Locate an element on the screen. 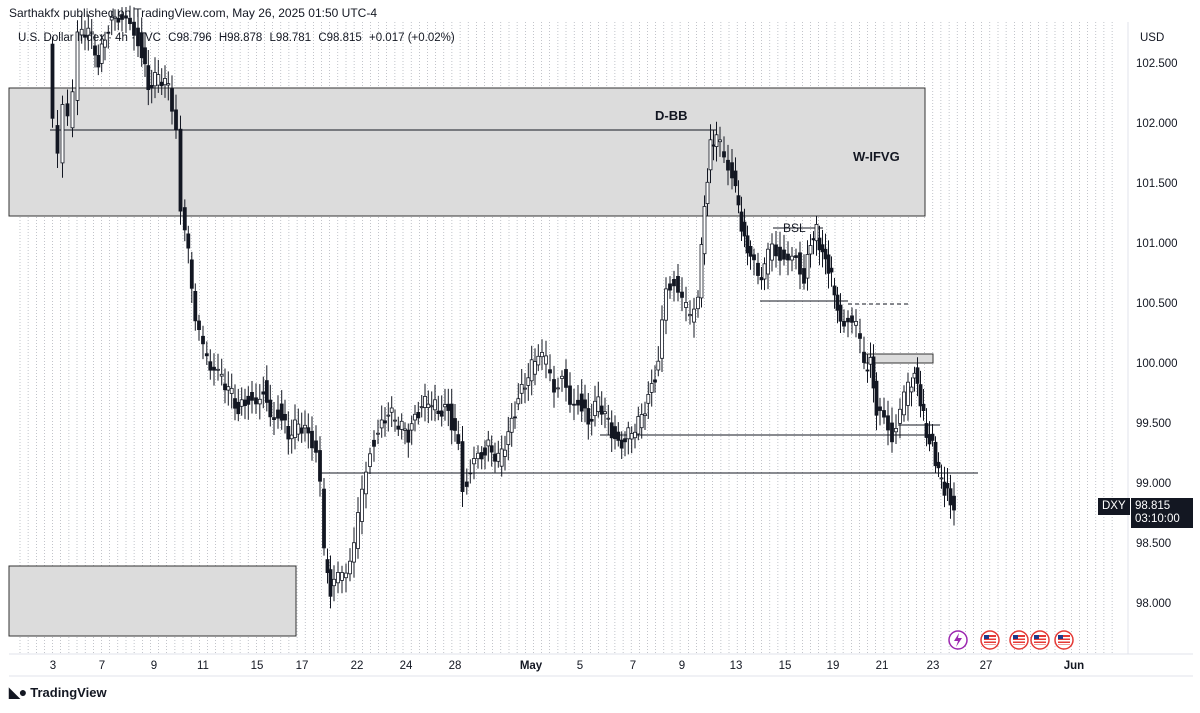 The image size is (1200, 713). time-tick: 27 is located at coordinates (986, 666).